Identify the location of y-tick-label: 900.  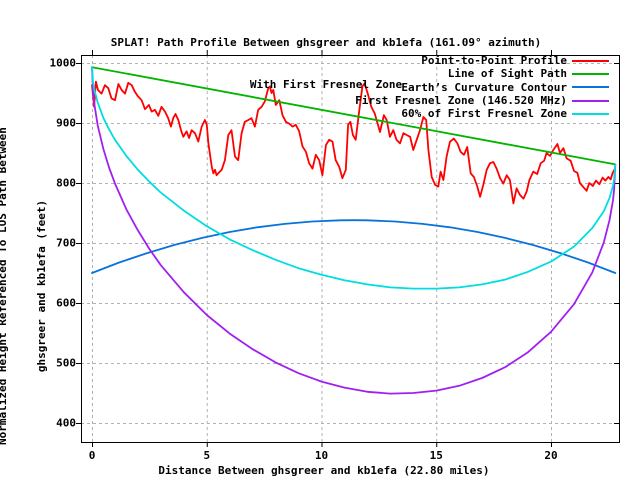
(66, 123).